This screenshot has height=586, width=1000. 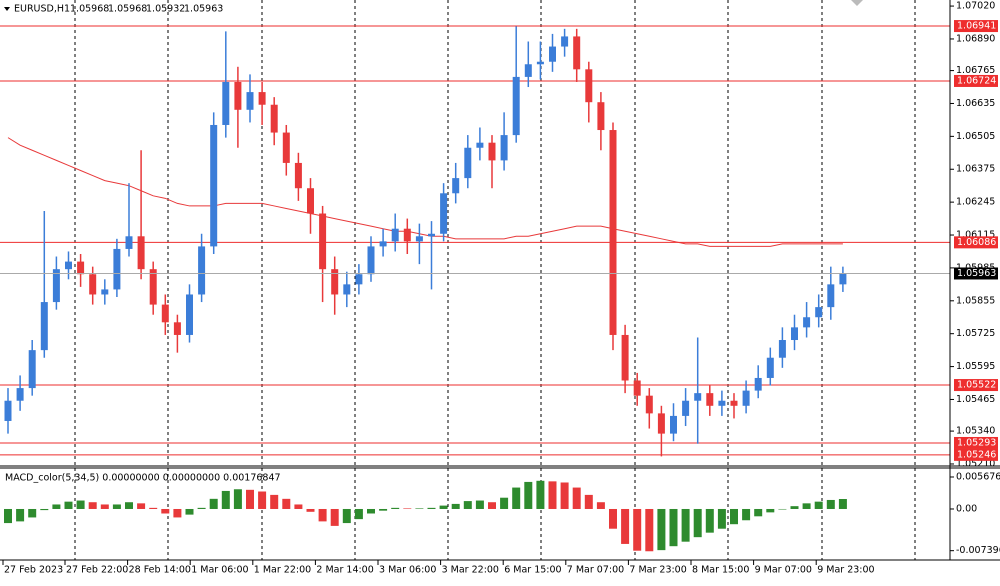 I want to click on x-tick-label: 1 Mar 22:00, so click(x=282, y=570).